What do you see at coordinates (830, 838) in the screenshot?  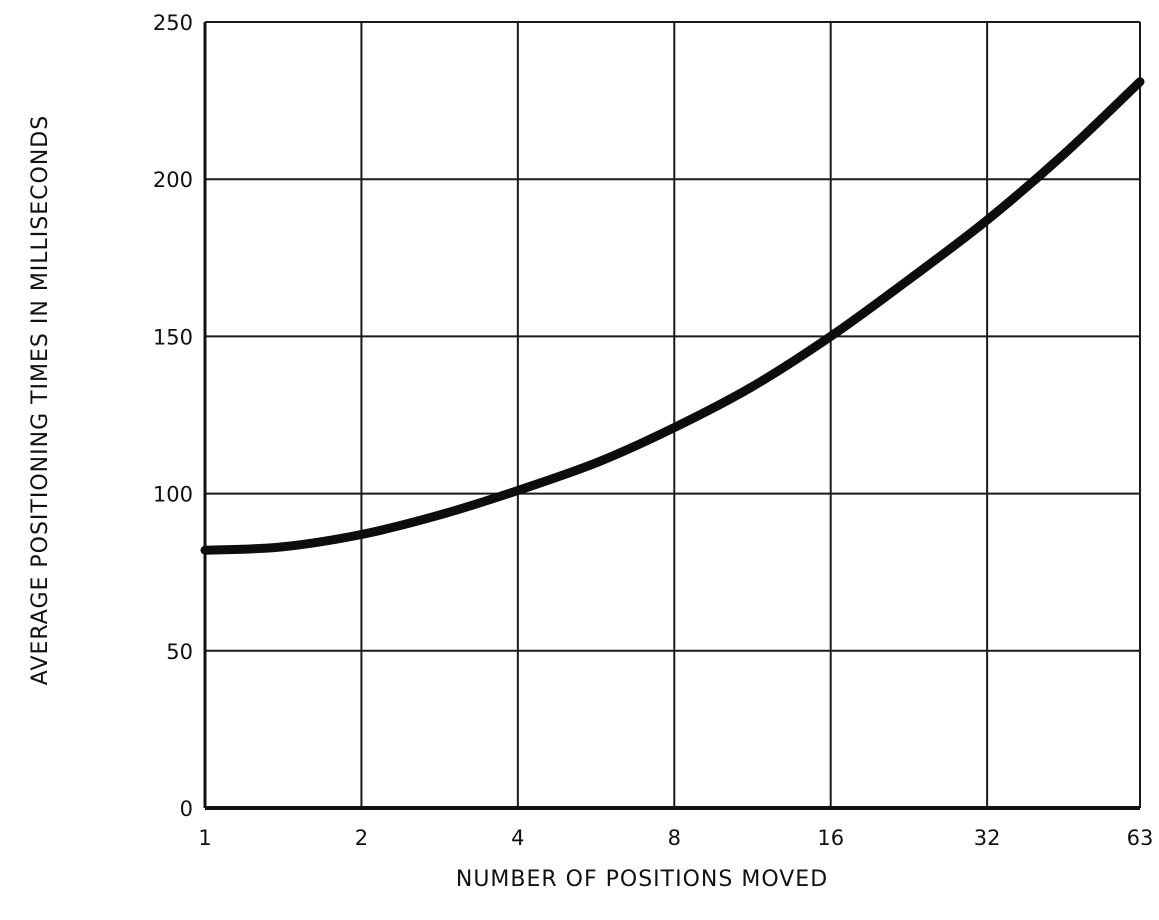 I see `x-tick-label-16: 16` at bounding box center [830, 838].